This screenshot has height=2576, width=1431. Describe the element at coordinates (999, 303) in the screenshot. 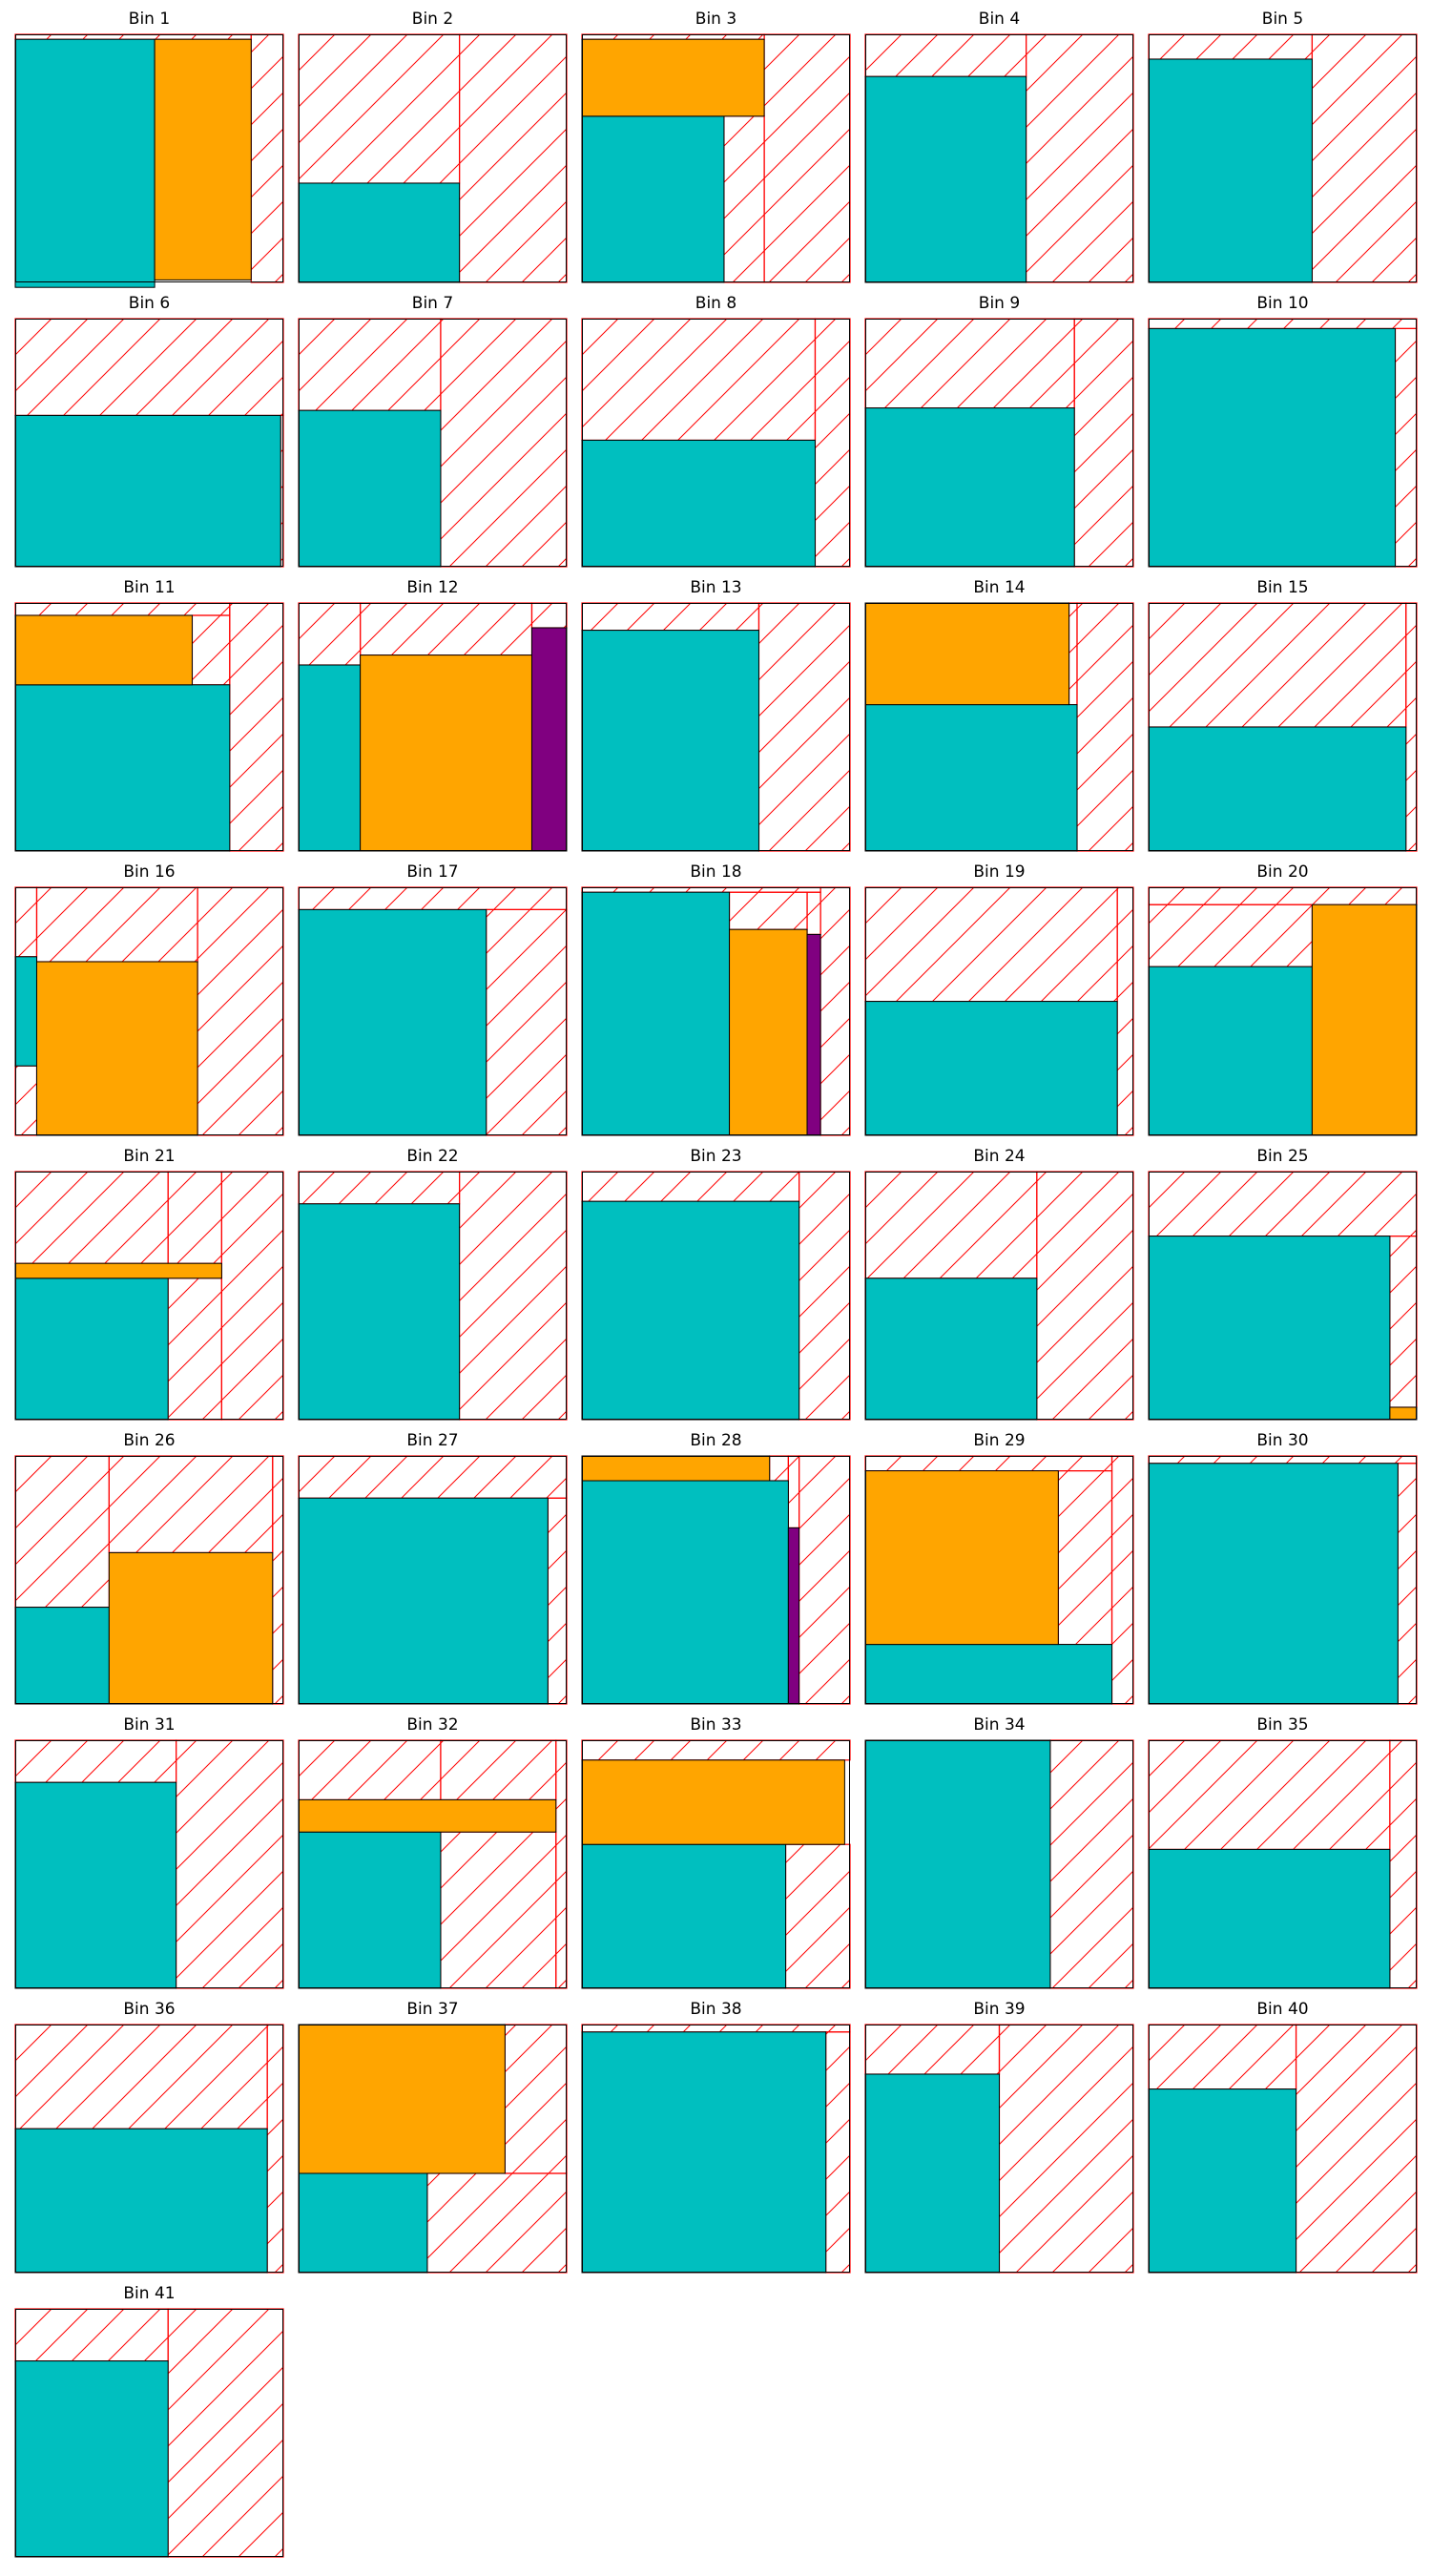

I see `bin-title: Bin 9` at that location.